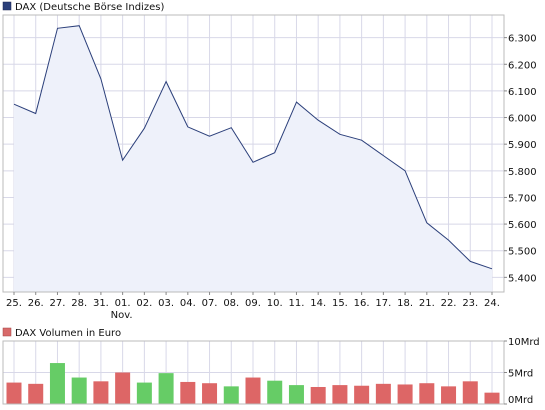 The image size is (545, 410). What do you see at coordinates (188, 303) in the screenshot?
I see `price-x-tick-label: 04.` at bounding box center [188, 303].